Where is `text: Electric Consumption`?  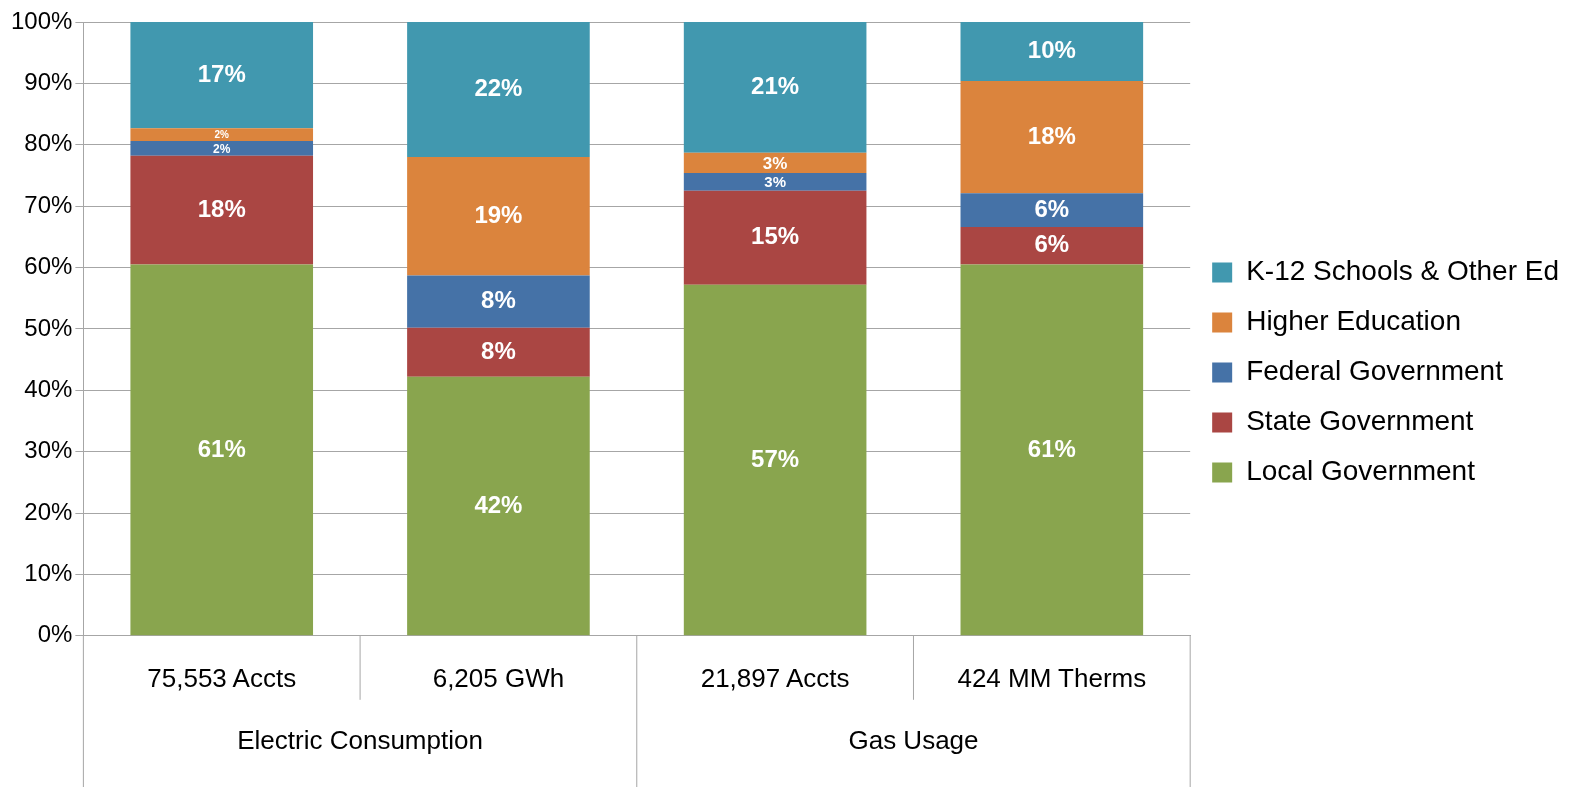
text: Electric Consumption is located at coordinates (360, 739).